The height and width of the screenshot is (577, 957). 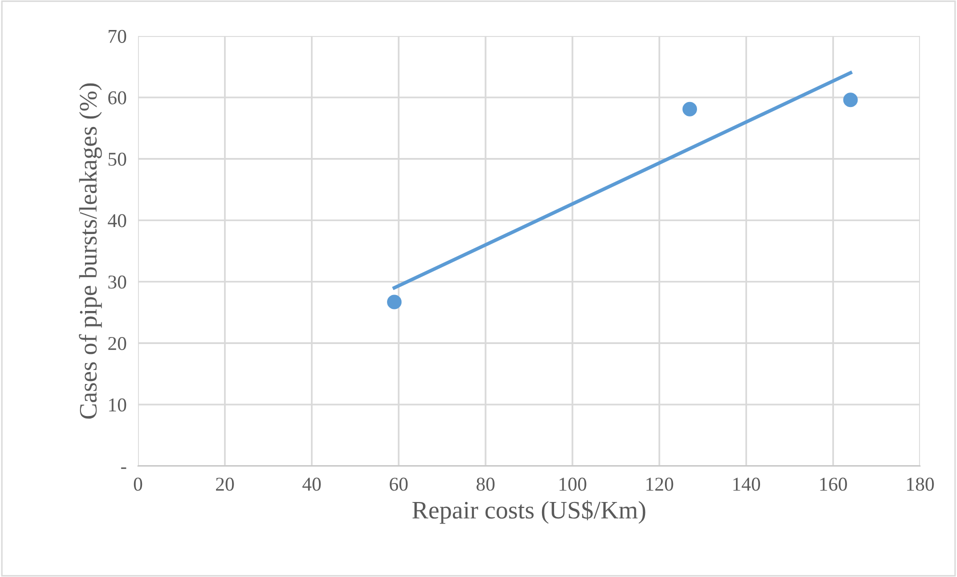 What do you see at coordinates (833, 484) in the screenshot?
I see `x-tick-label: 160` at bounding box center [833, 484].